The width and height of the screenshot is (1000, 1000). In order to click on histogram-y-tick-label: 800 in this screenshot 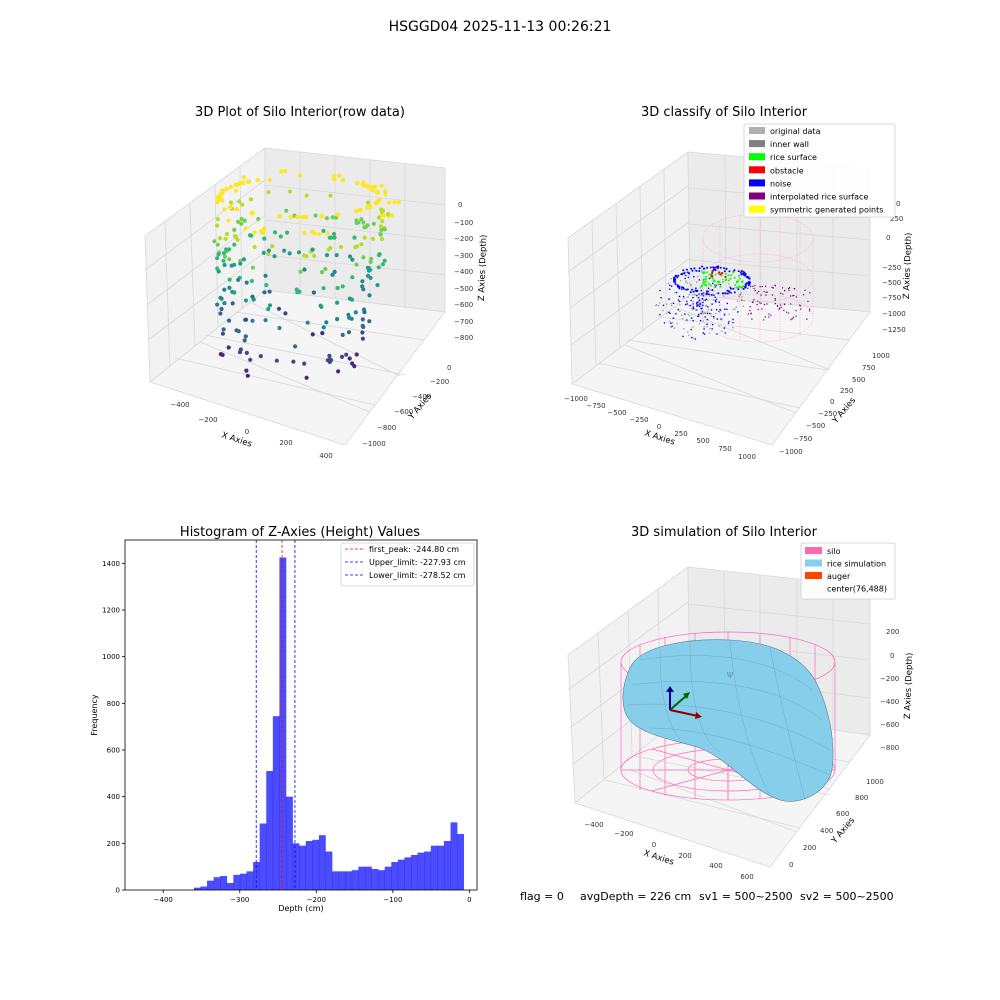, I will do `click(113, 704)`.